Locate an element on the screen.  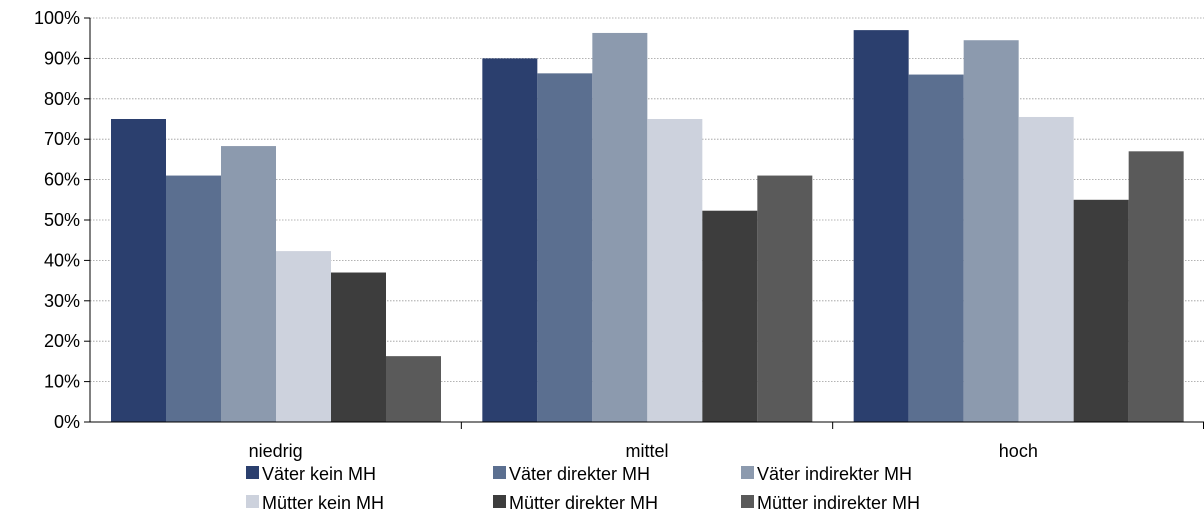
x-tick-label: mittel is located at coordinates (646, 451).